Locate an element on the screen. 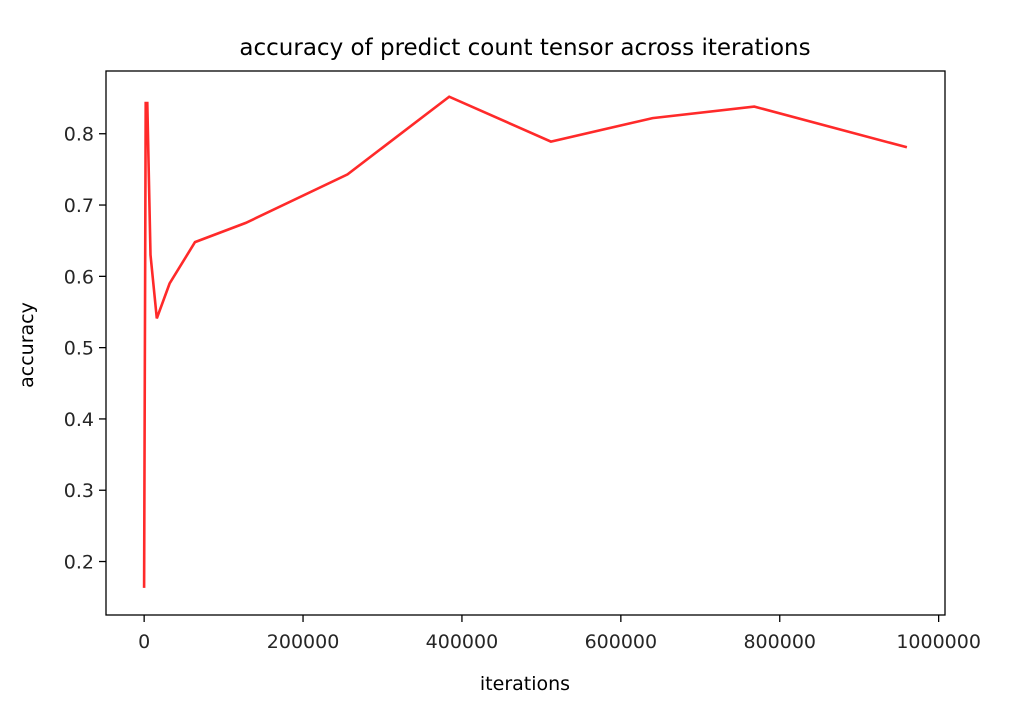 This screenshot has height=716, width=1014. y-tick-label: 0.5 is located at coordinates (79, 349).